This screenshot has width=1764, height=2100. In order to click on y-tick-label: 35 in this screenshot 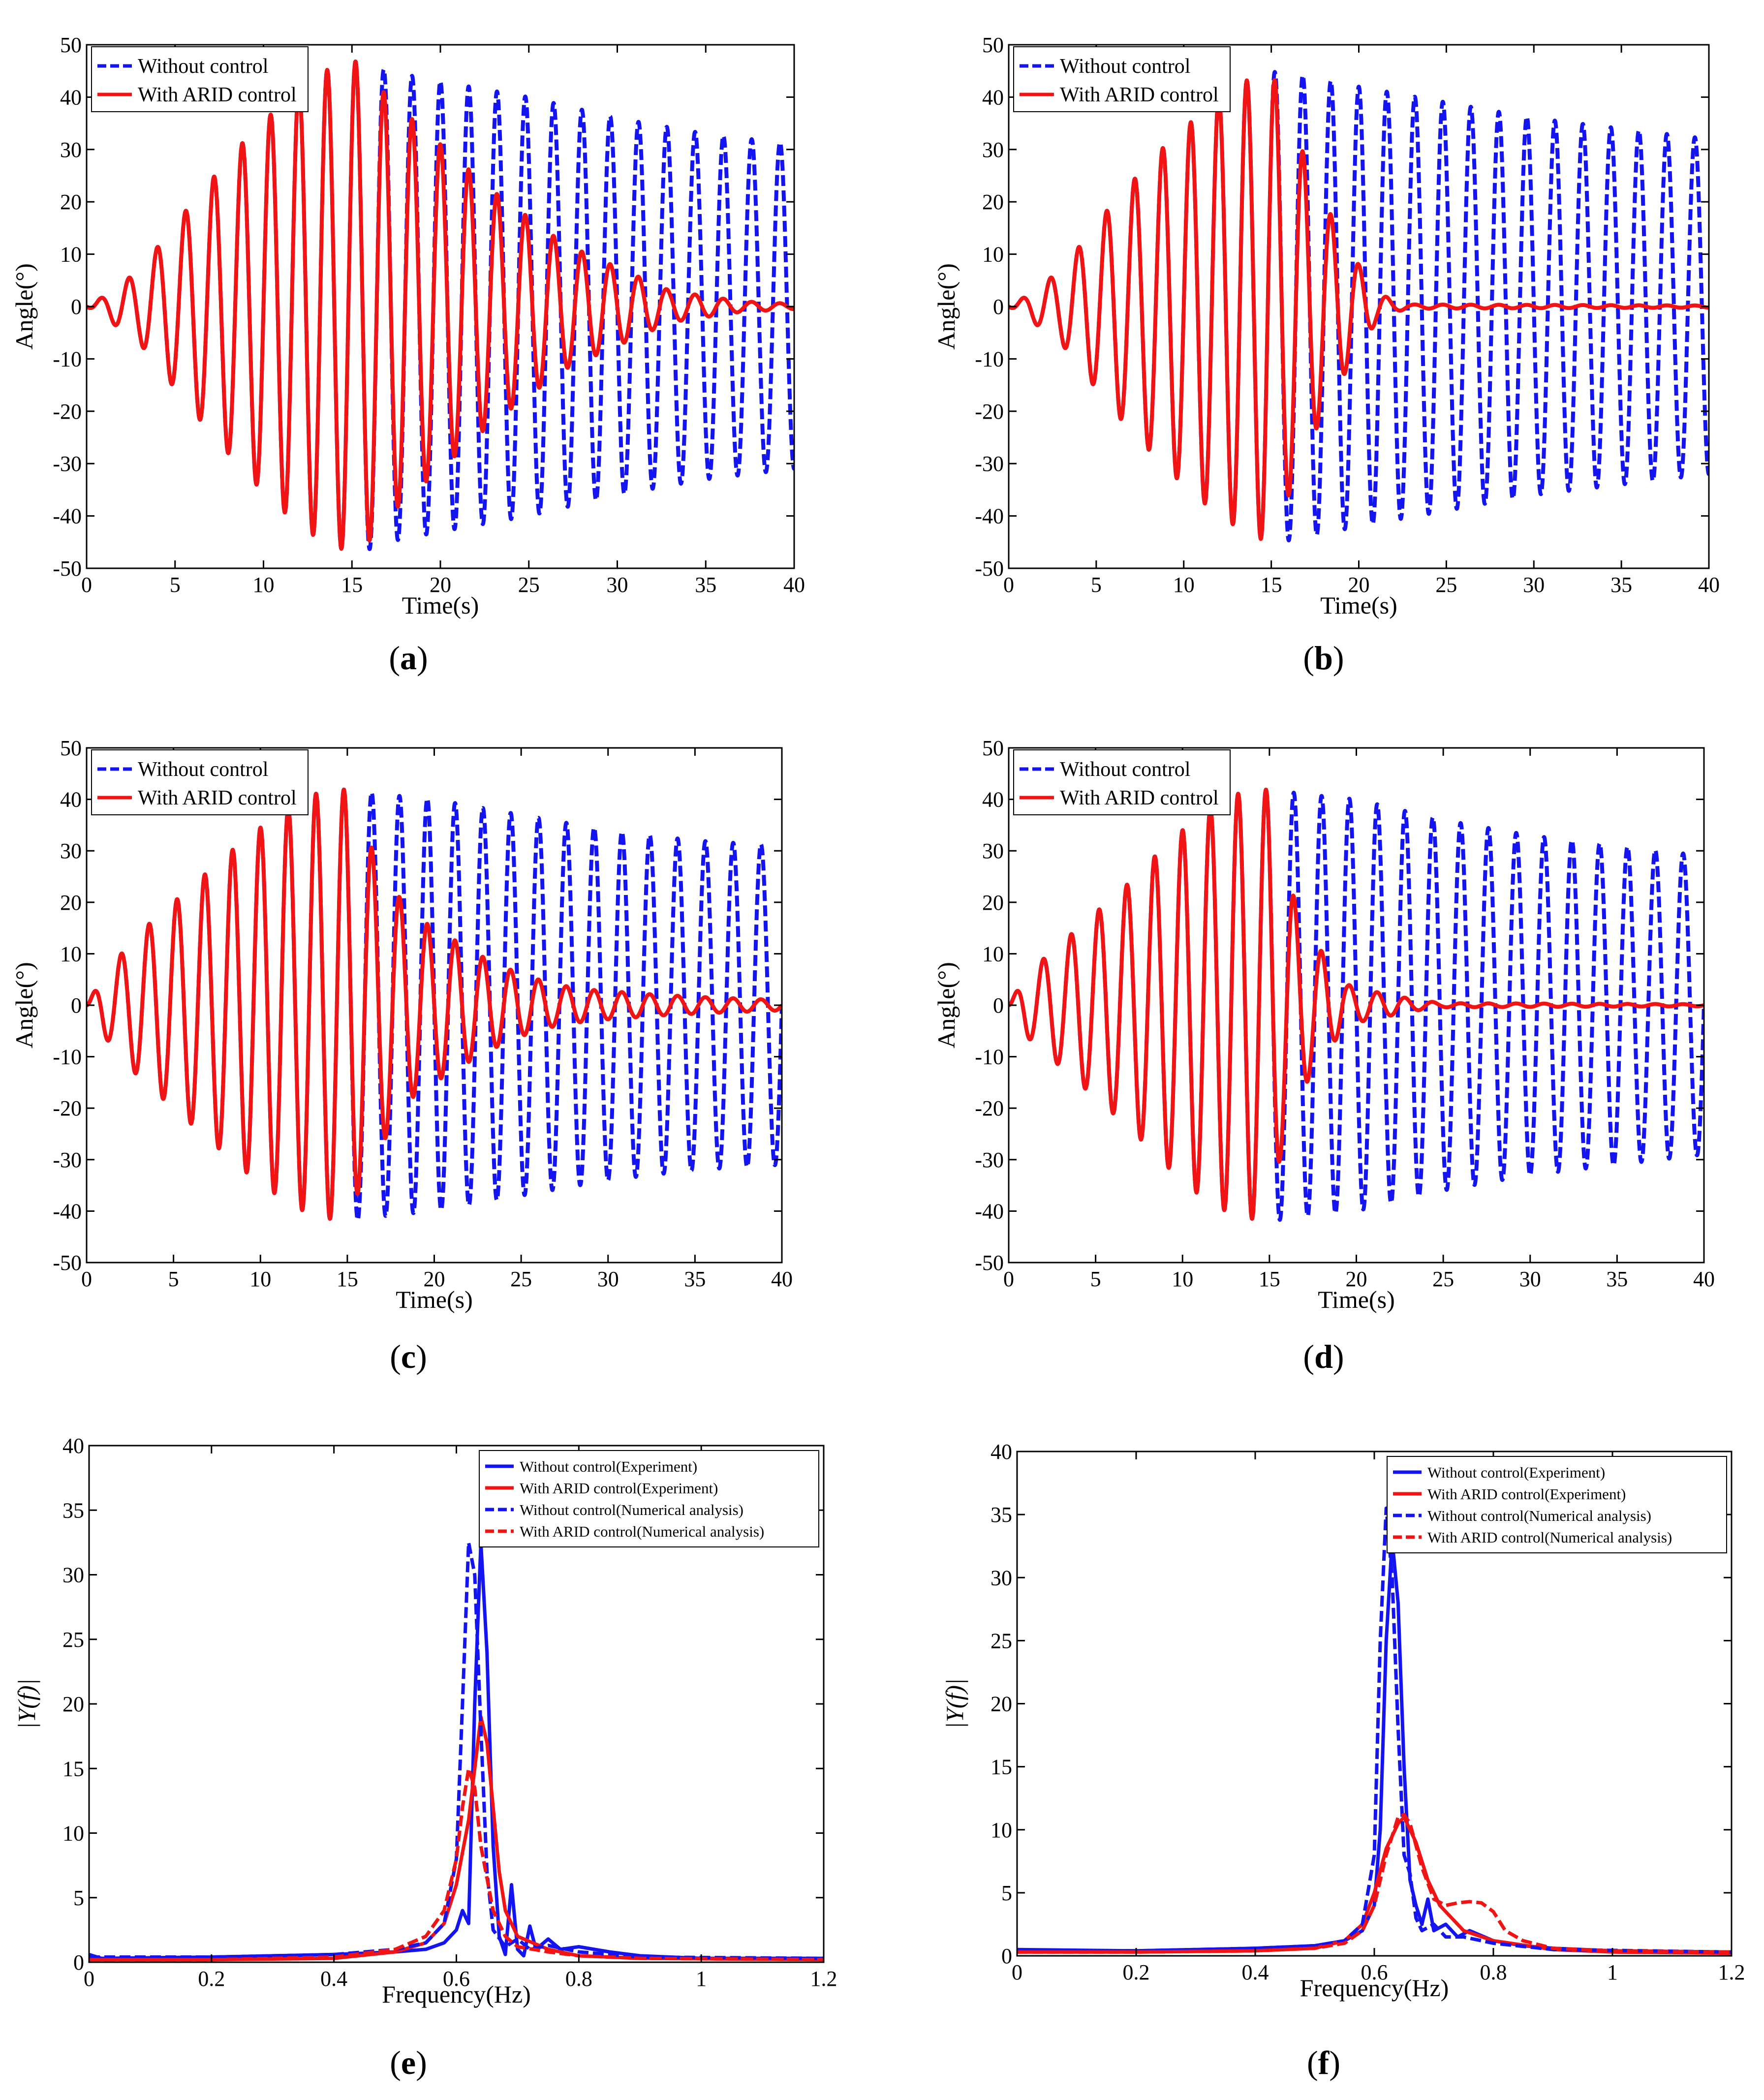, I will do `click(1001, 1515)`.